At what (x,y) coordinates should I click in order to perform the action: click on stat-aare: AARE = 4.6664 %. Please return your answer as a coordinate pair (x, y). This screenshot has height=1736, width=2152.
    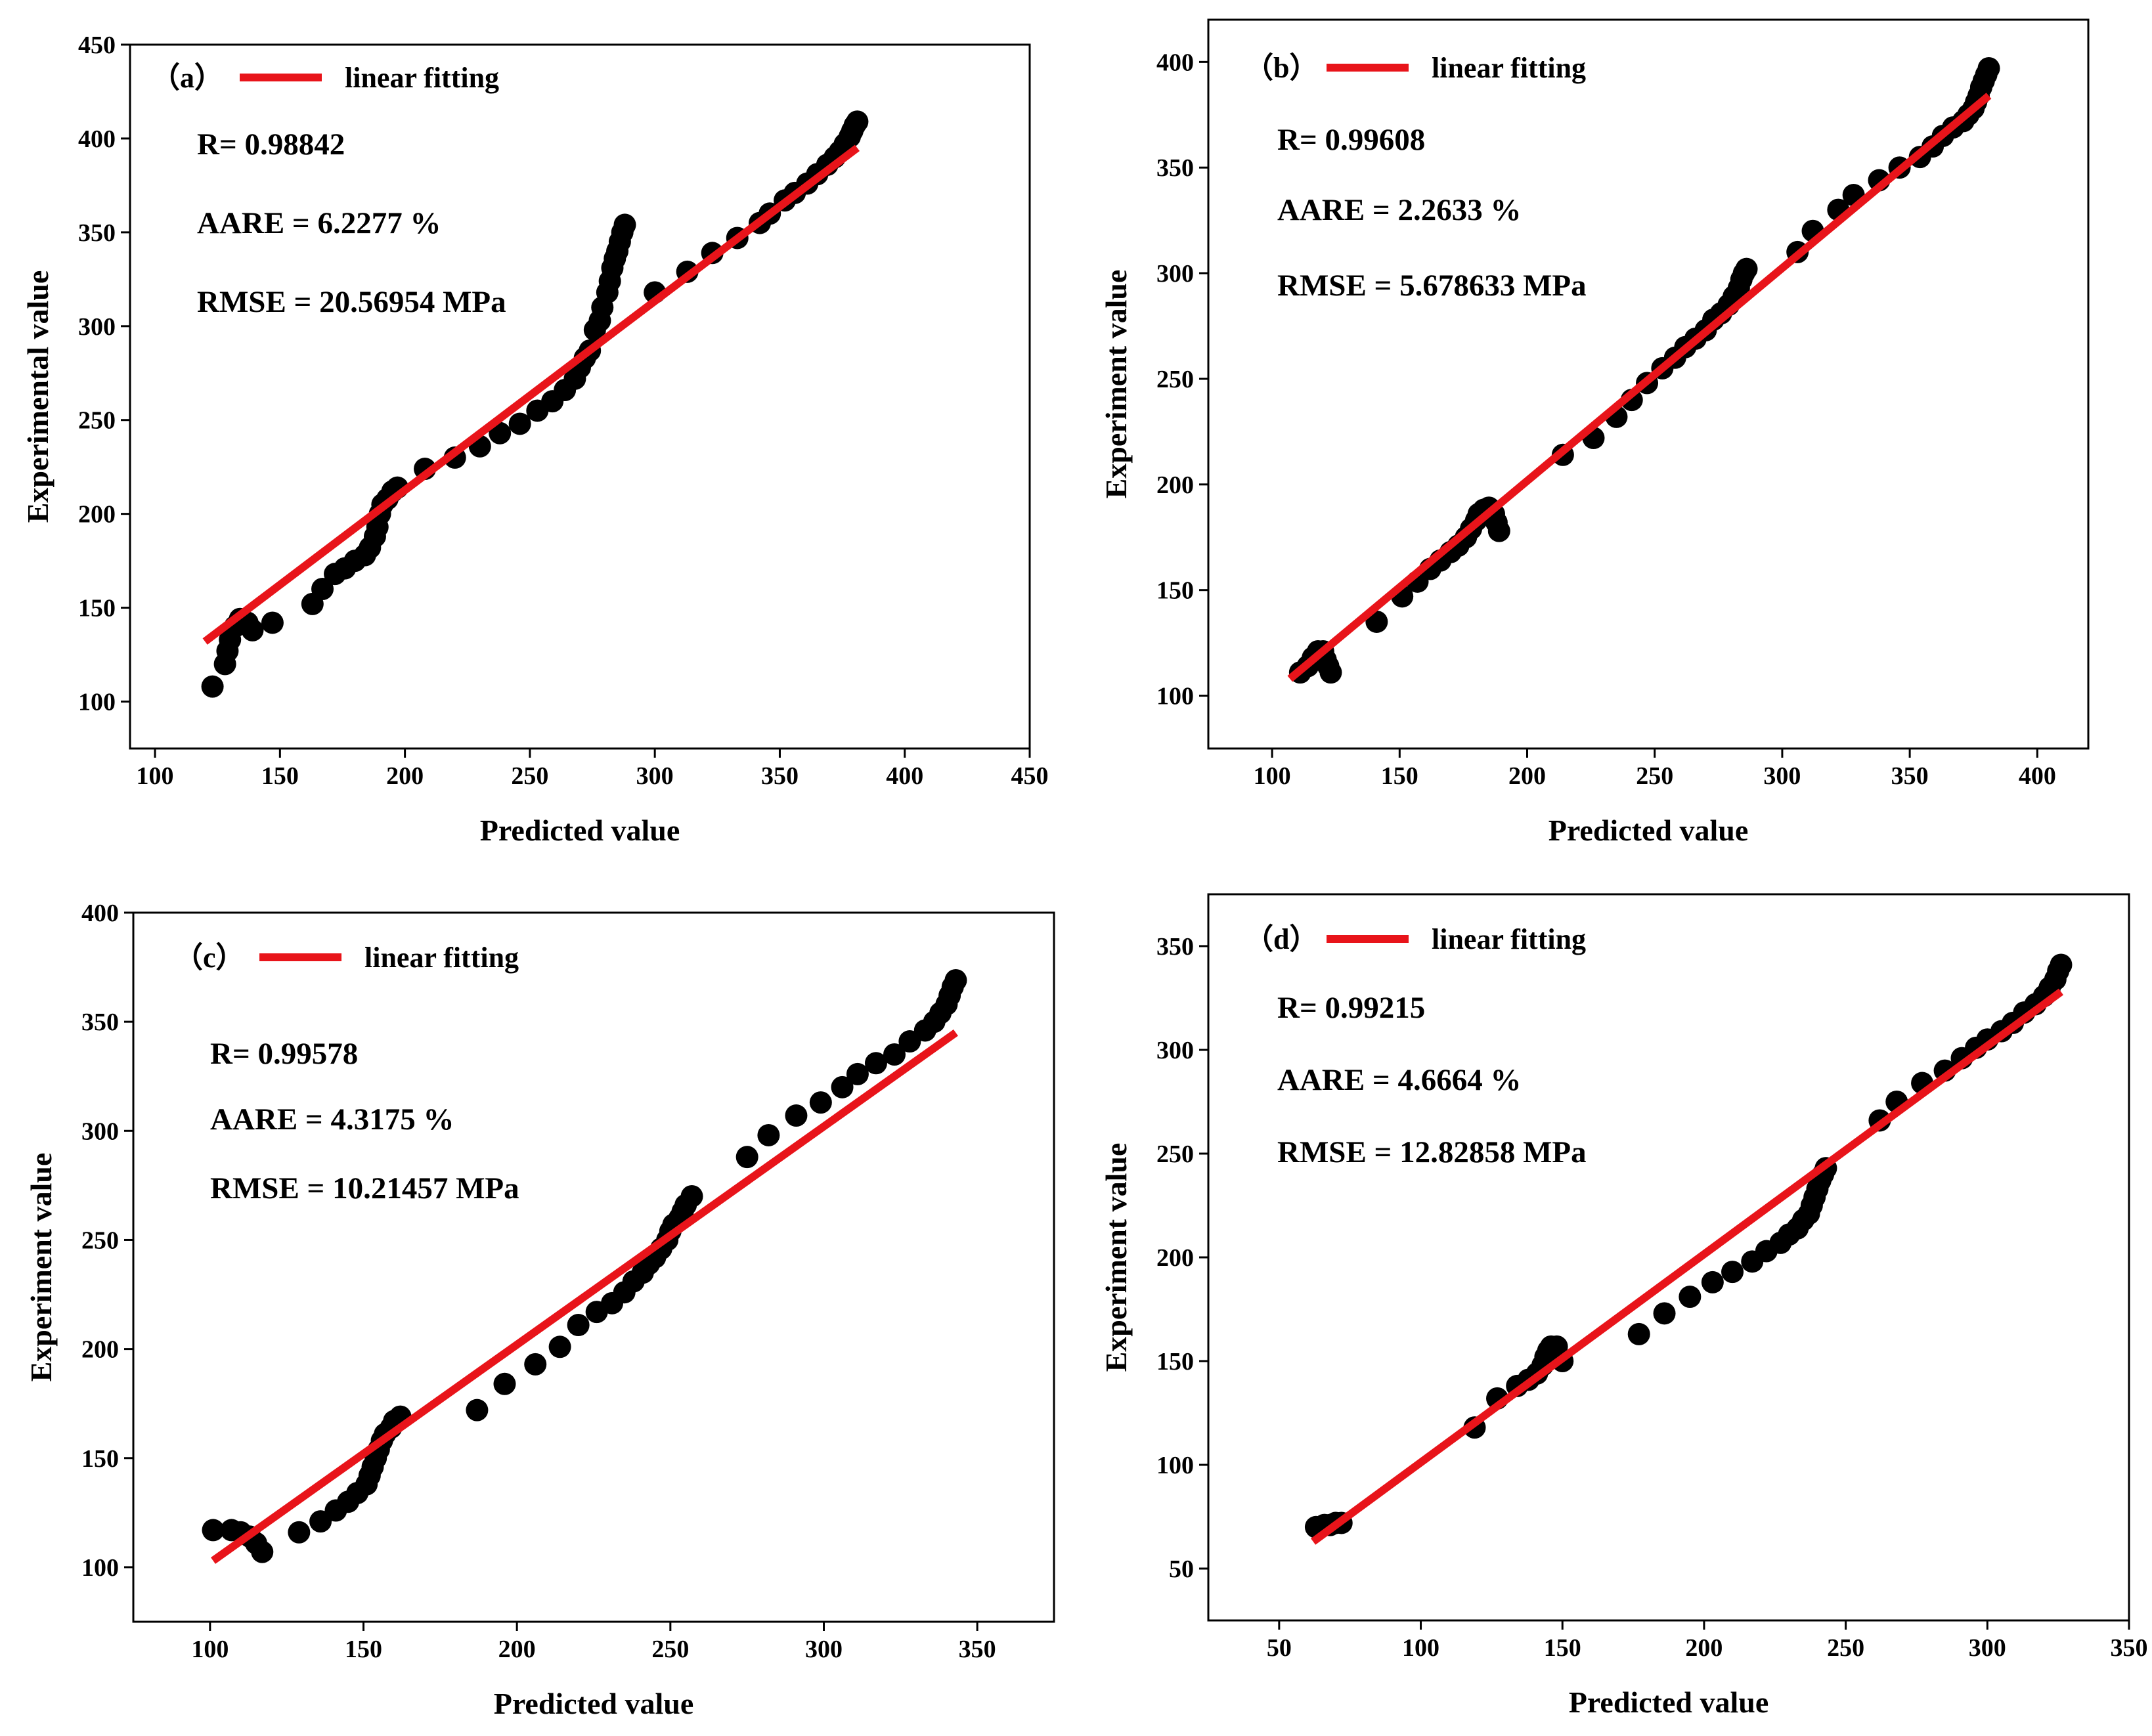
    Looking at the image, I should click on (1399, 1080).